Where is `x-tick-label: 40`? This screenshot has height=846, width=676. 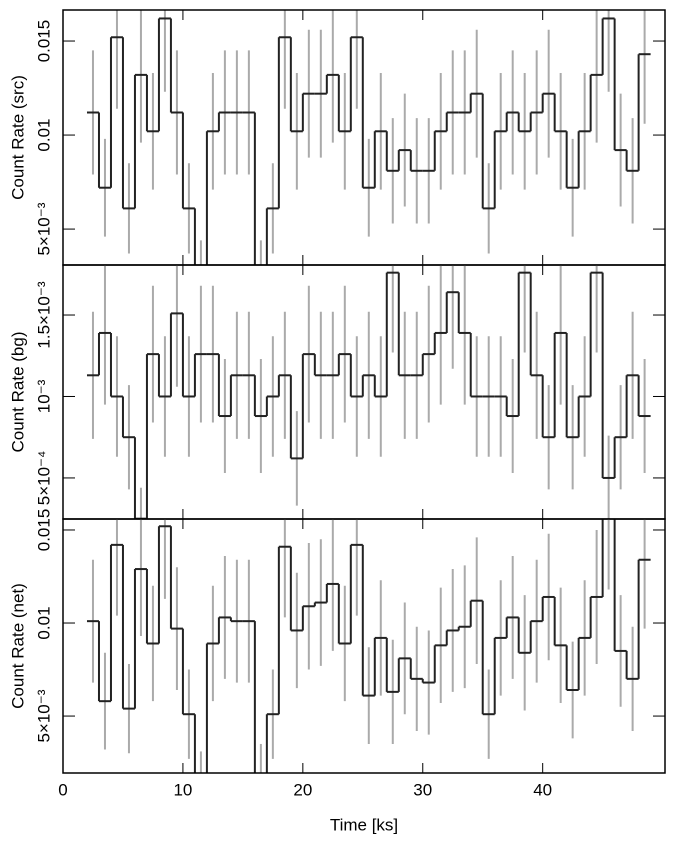 x-tick-label: 40 is located at coordinates (542, 789).